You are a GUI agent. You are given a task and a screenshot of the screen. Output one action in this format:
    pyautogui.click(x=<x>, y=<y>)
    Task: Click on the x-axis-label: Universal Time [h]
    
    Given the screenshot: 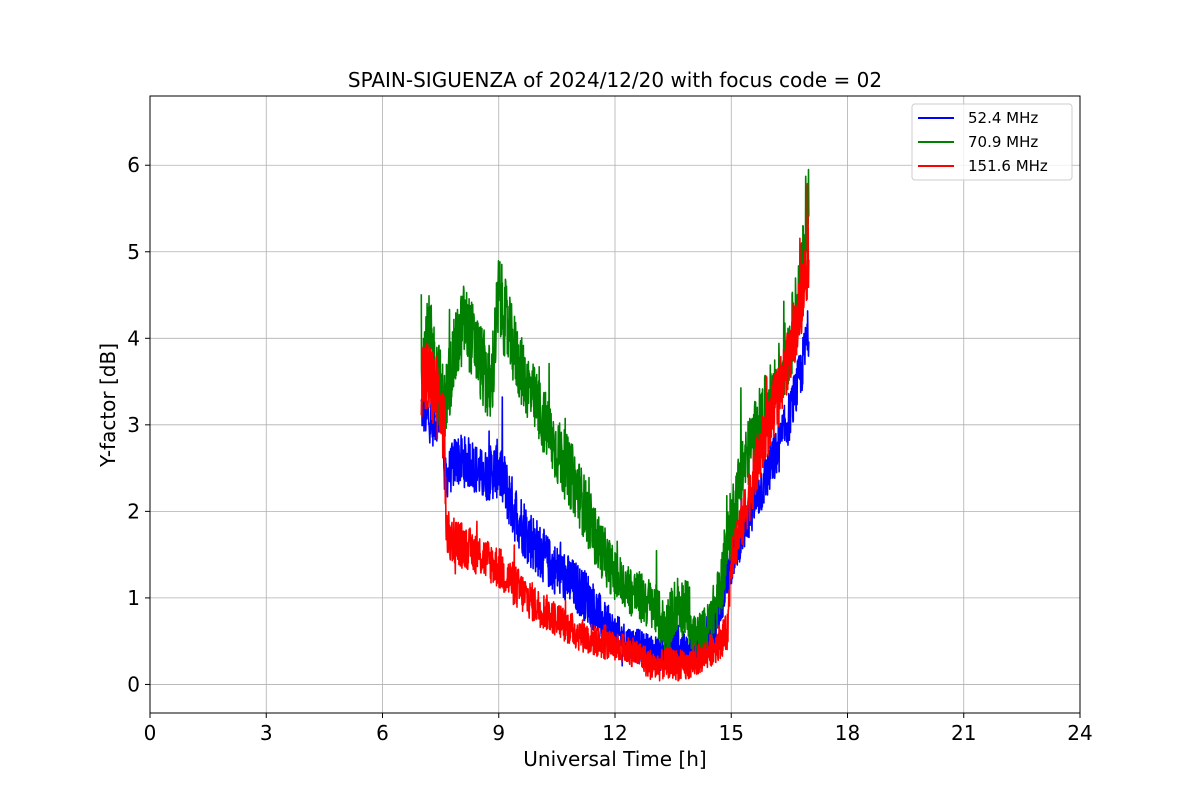 What is the action you would take?
    pyautogui.click(x=614, y=759)
    